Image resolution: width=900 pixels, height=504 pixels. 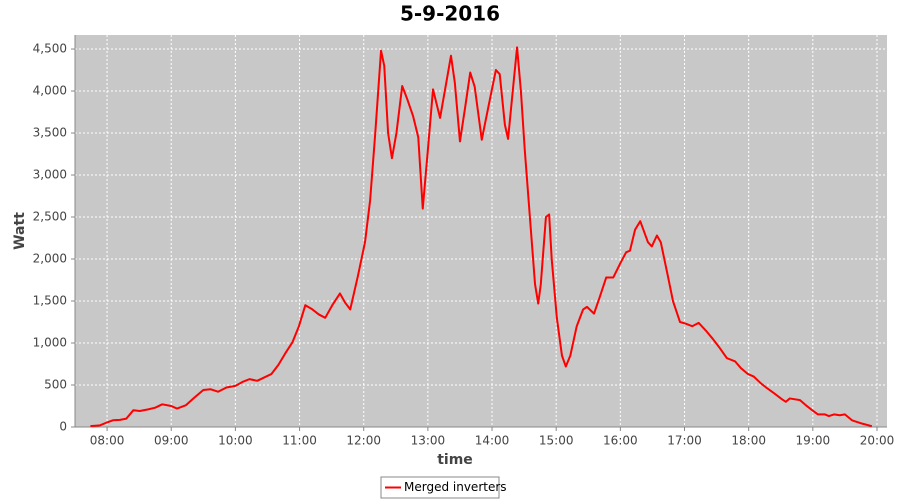 I want to click on x-tick-label: 10:00, so click(x=235, y=441).